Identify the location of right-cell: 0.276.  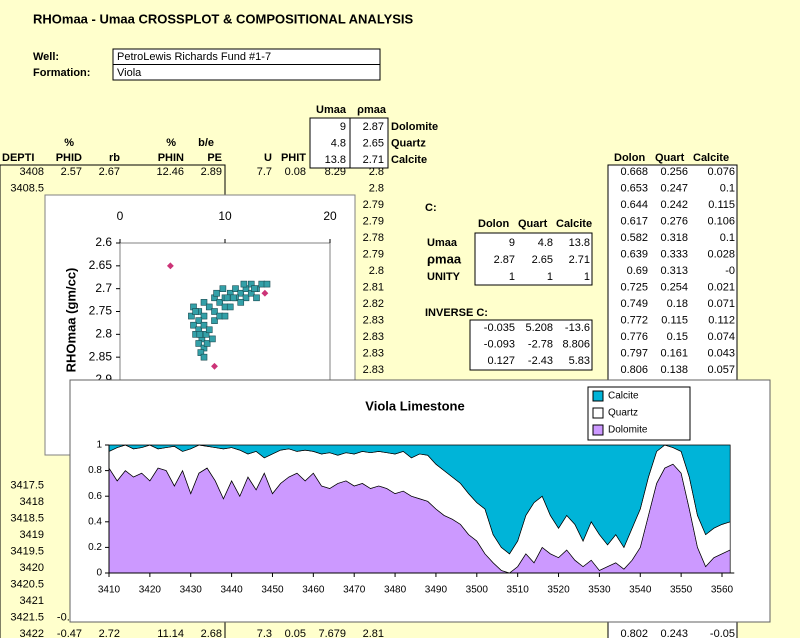
(674, 221).